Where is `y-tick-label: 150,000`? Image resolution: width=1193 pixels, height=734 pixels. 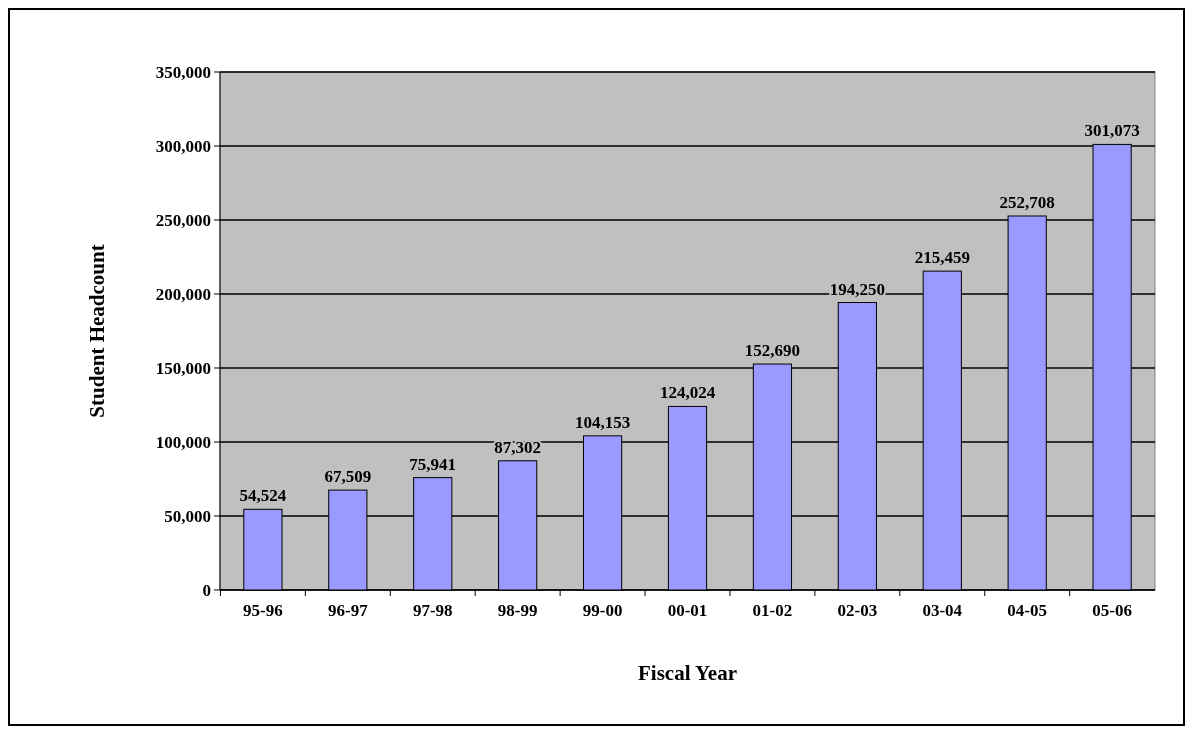
y-tick-label: 150,000 is located at coordinates (183, 368).